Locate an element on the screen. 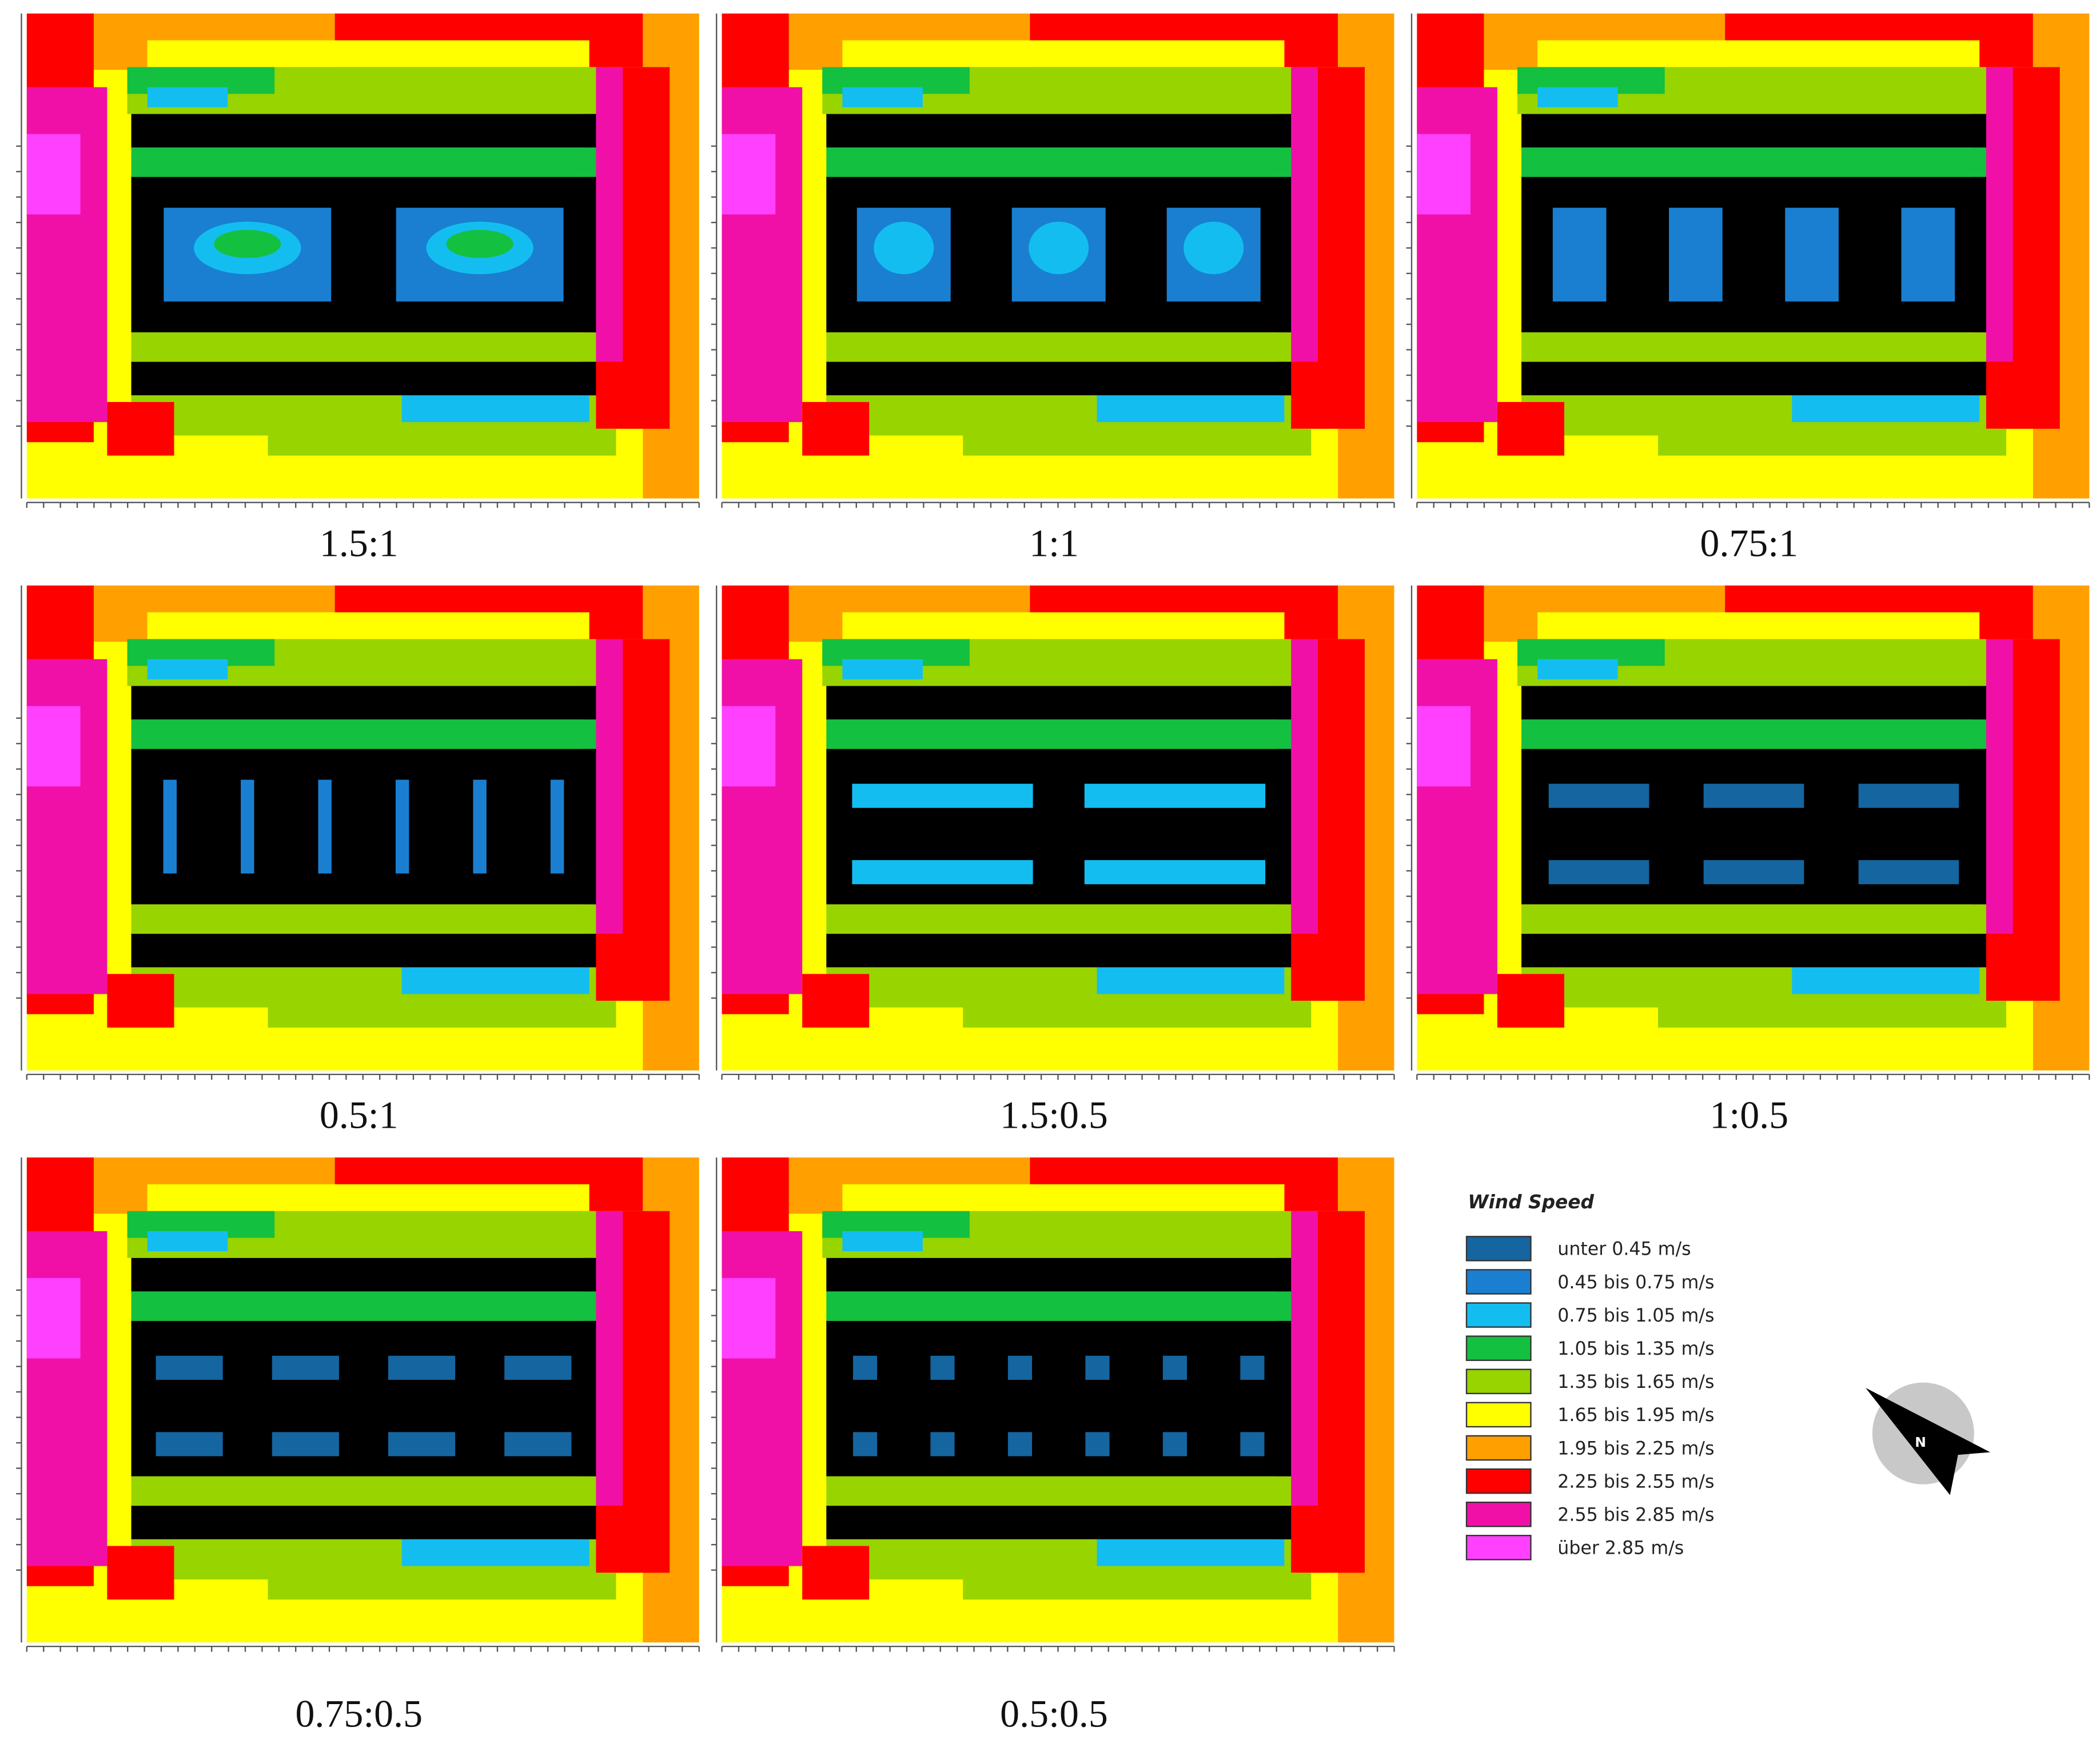  legend-label: 0.45 bis 0.75 m/s is located at coordinates (1635, 1282).